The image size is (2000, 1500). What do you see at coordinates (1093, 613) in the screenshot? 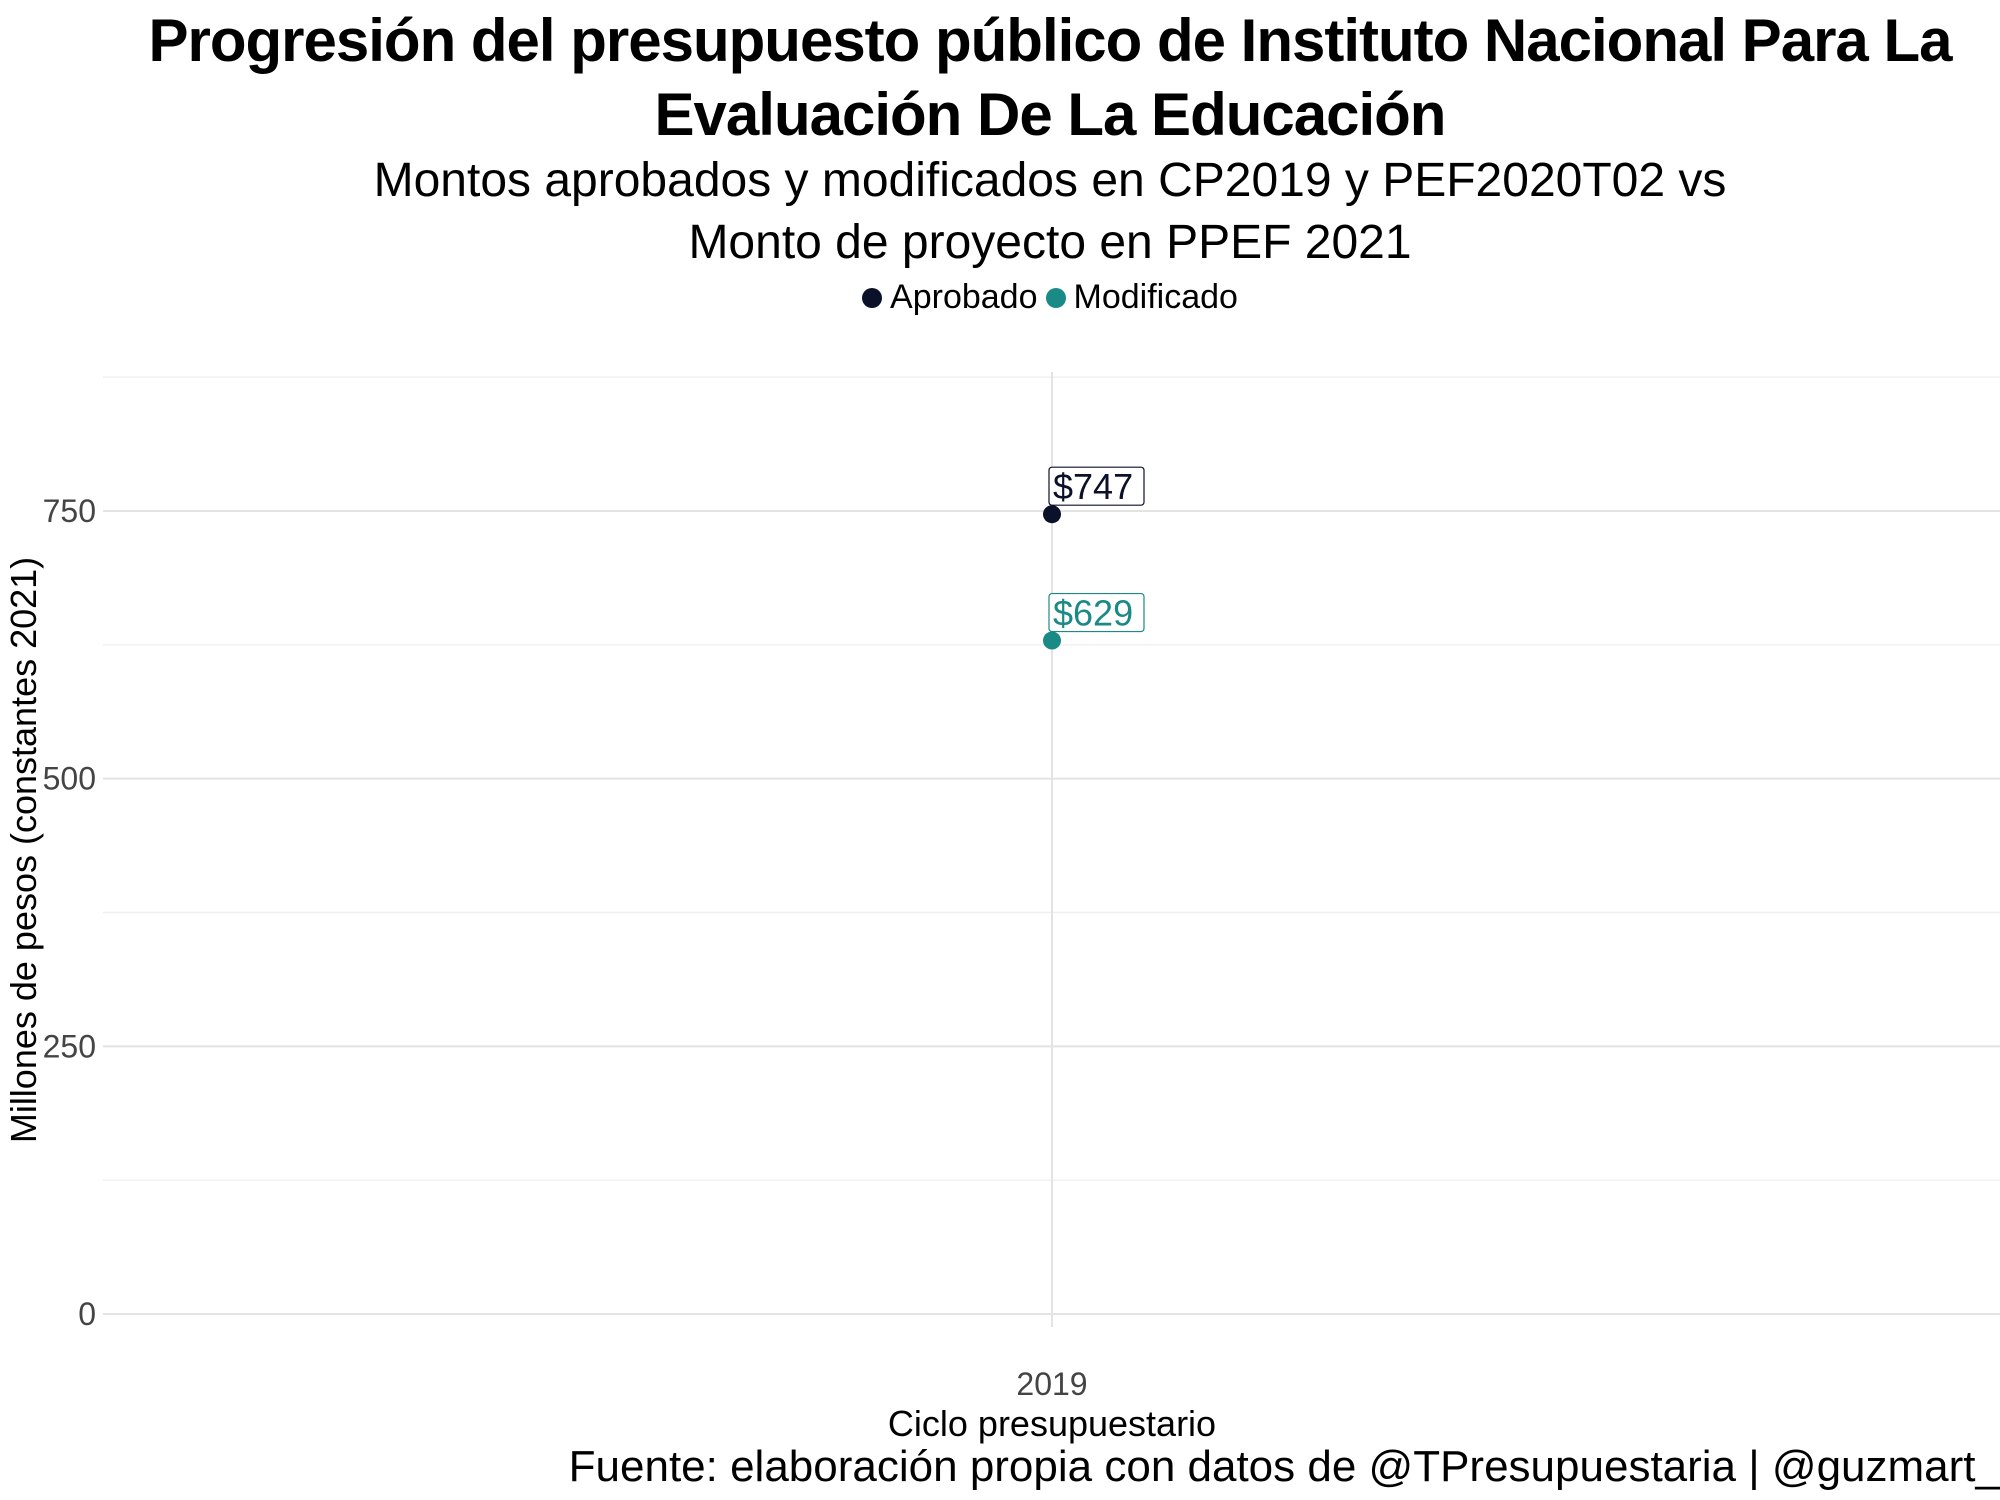
I see `data-label-modificado: $629` at bounding box center [1093, 613].